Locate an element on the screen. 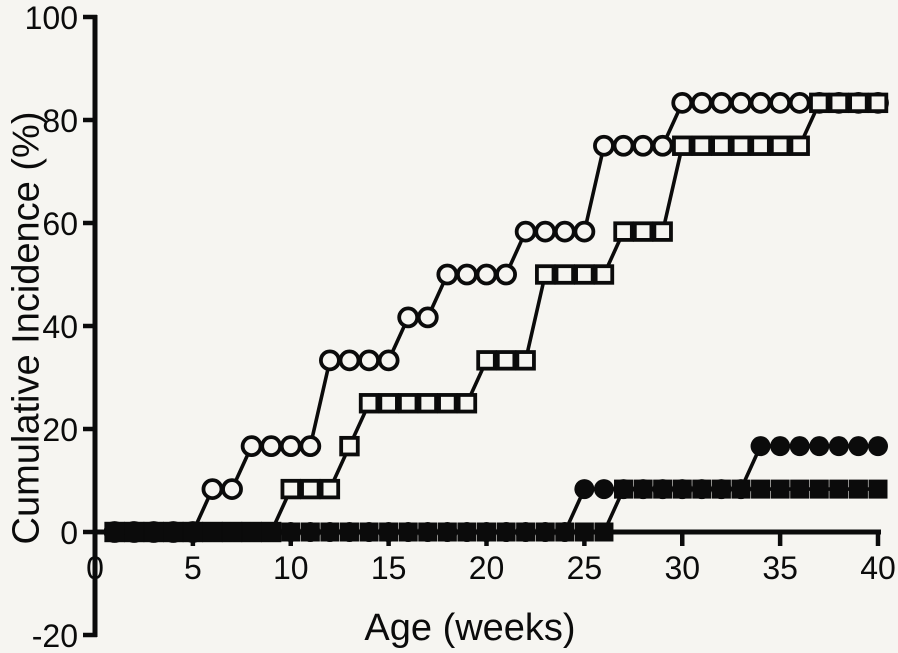  y-tick-label: 0 is located at coordinates (69, 533).